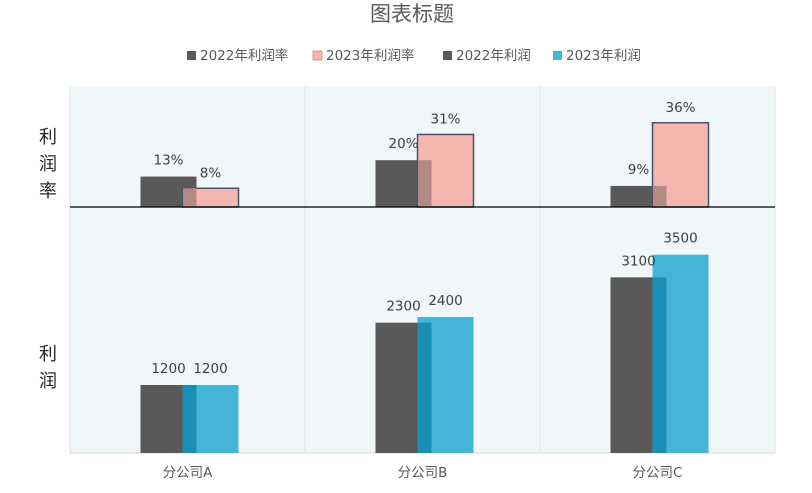  Describe the element at coordinates (48, 137) in the screenshot. I see `panel-label-rate-char: 利` at that location.